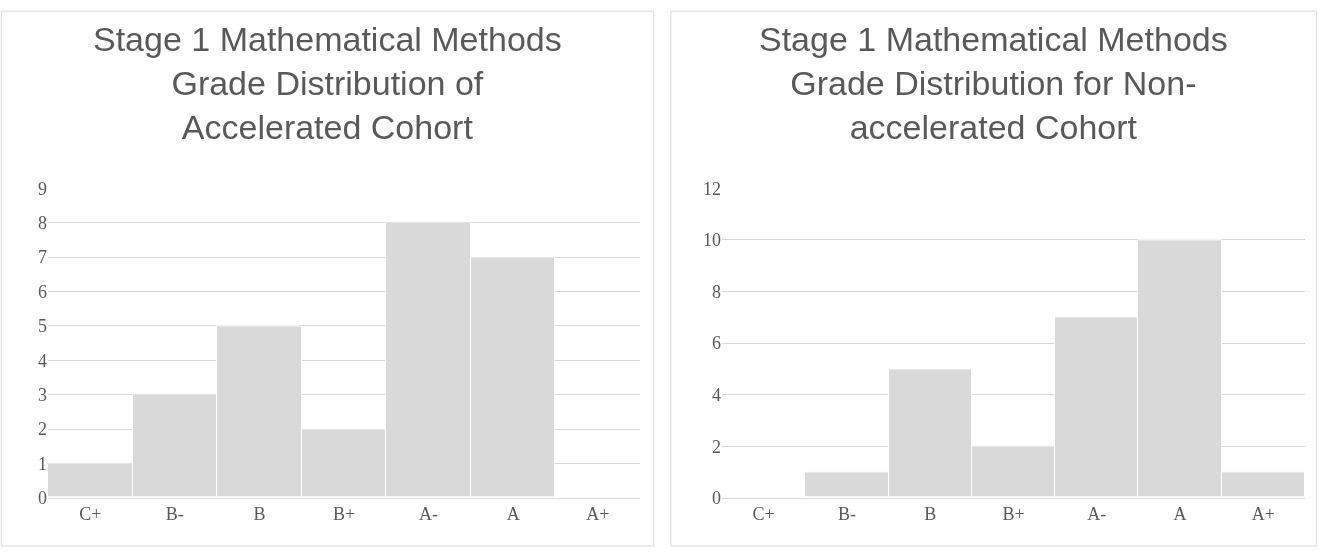 The image size is (1318, 557). I want to click on y-tick-label: 3, so click(42, 394).